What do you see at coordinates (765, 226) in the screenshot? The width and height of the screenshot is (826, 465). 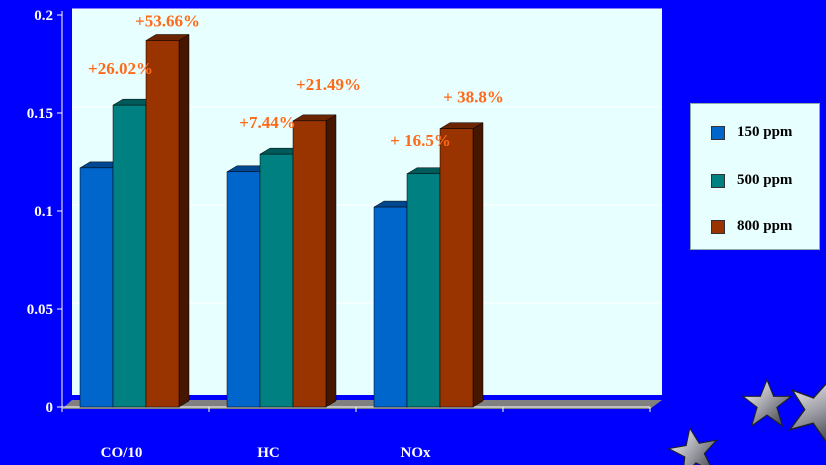 I see `legend-label: 800 ppm` at bounding box center [765, 226].